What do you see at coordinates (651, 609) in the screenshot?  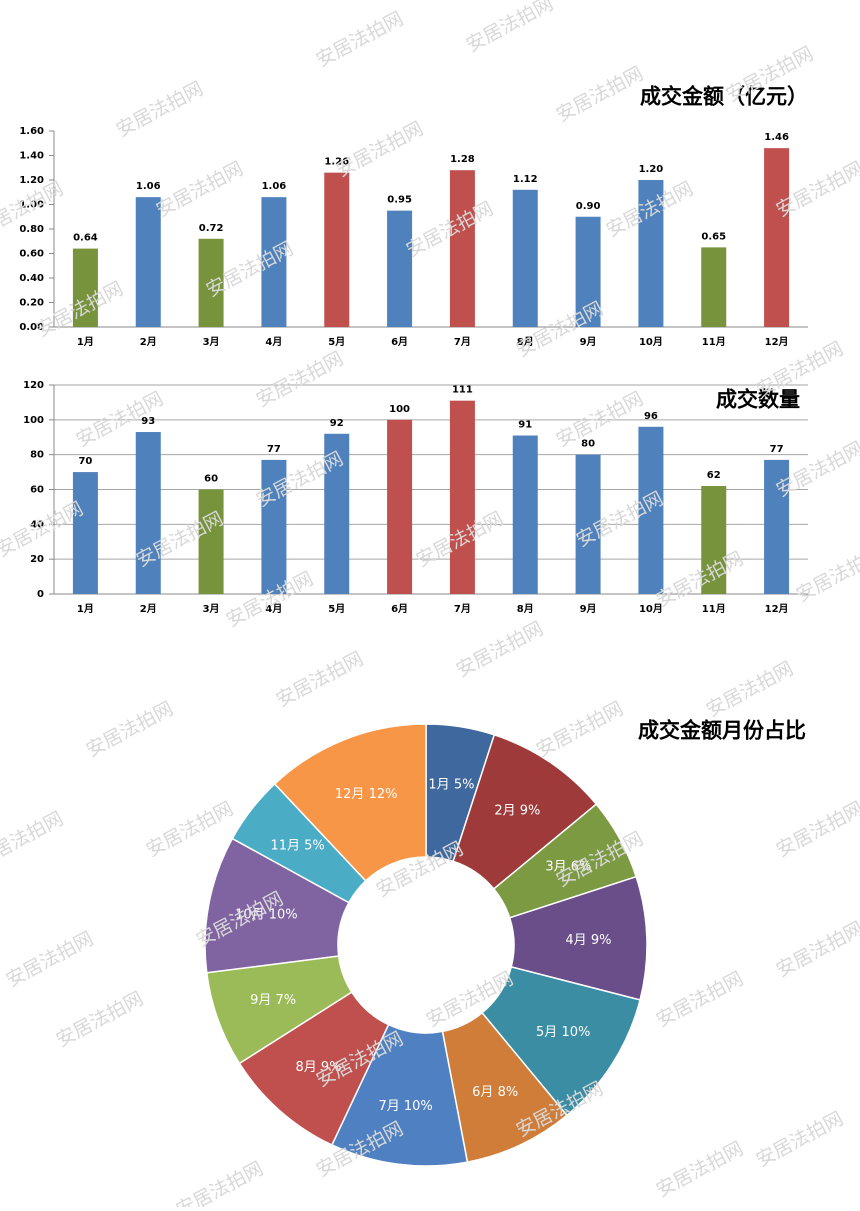 I see `x-tick-label: 10月` at bounding box center [651, 609].